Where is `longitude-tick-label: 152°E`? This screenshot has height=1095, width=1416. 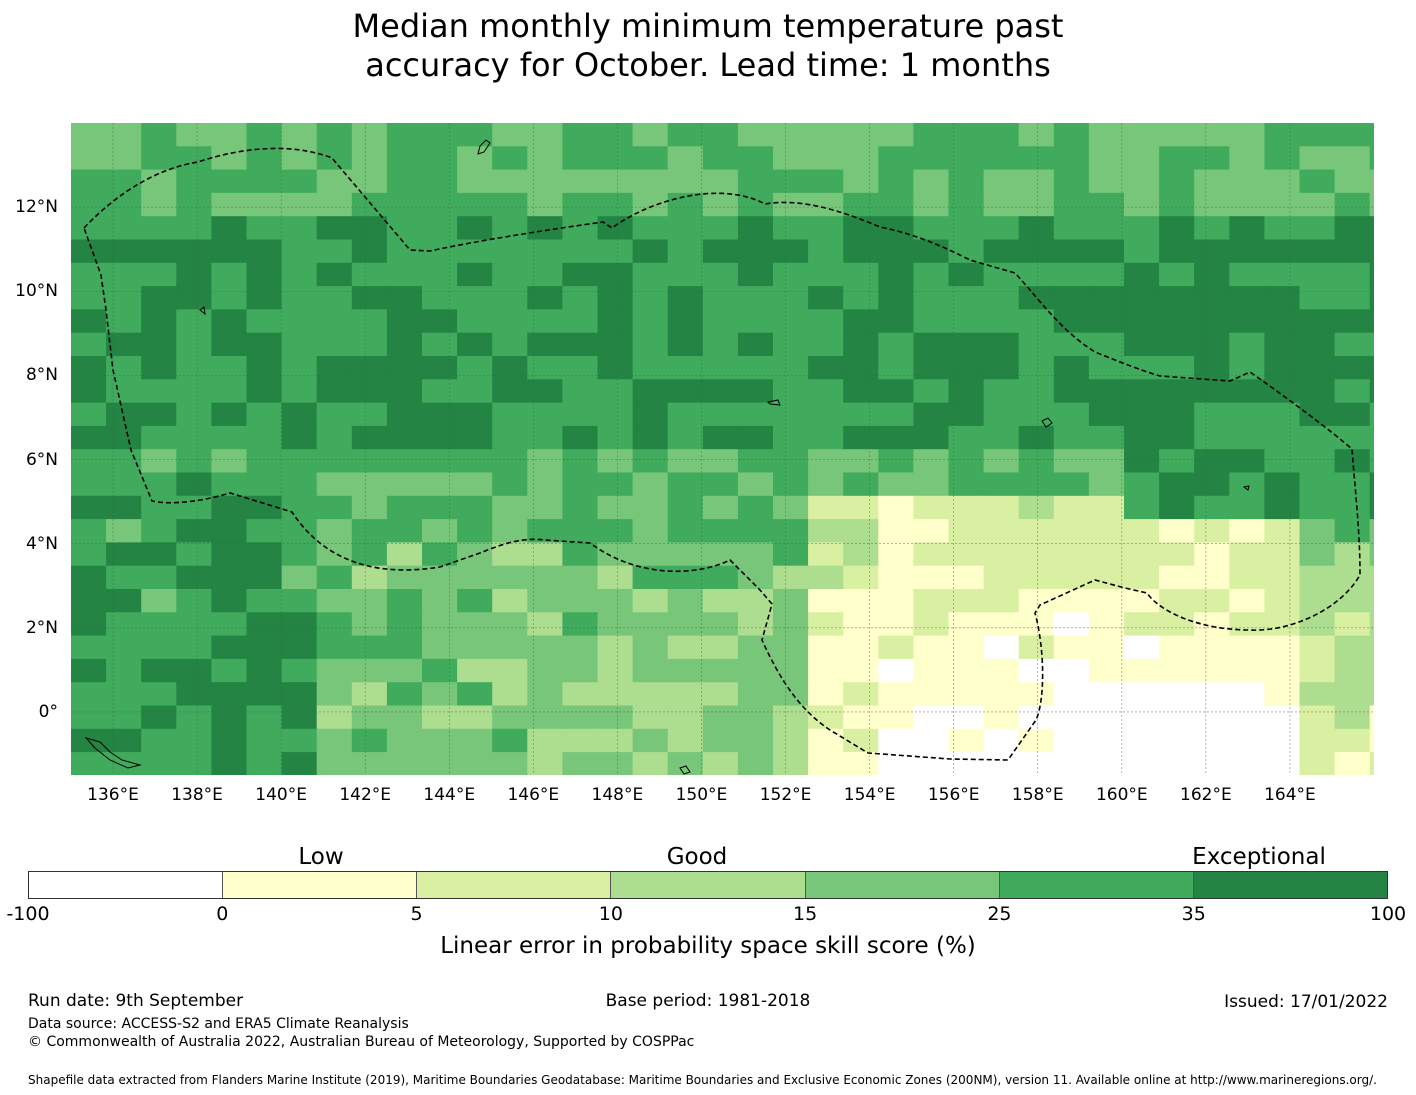 longitude-tick-label: 152°E is located at coordinates (785, 795).